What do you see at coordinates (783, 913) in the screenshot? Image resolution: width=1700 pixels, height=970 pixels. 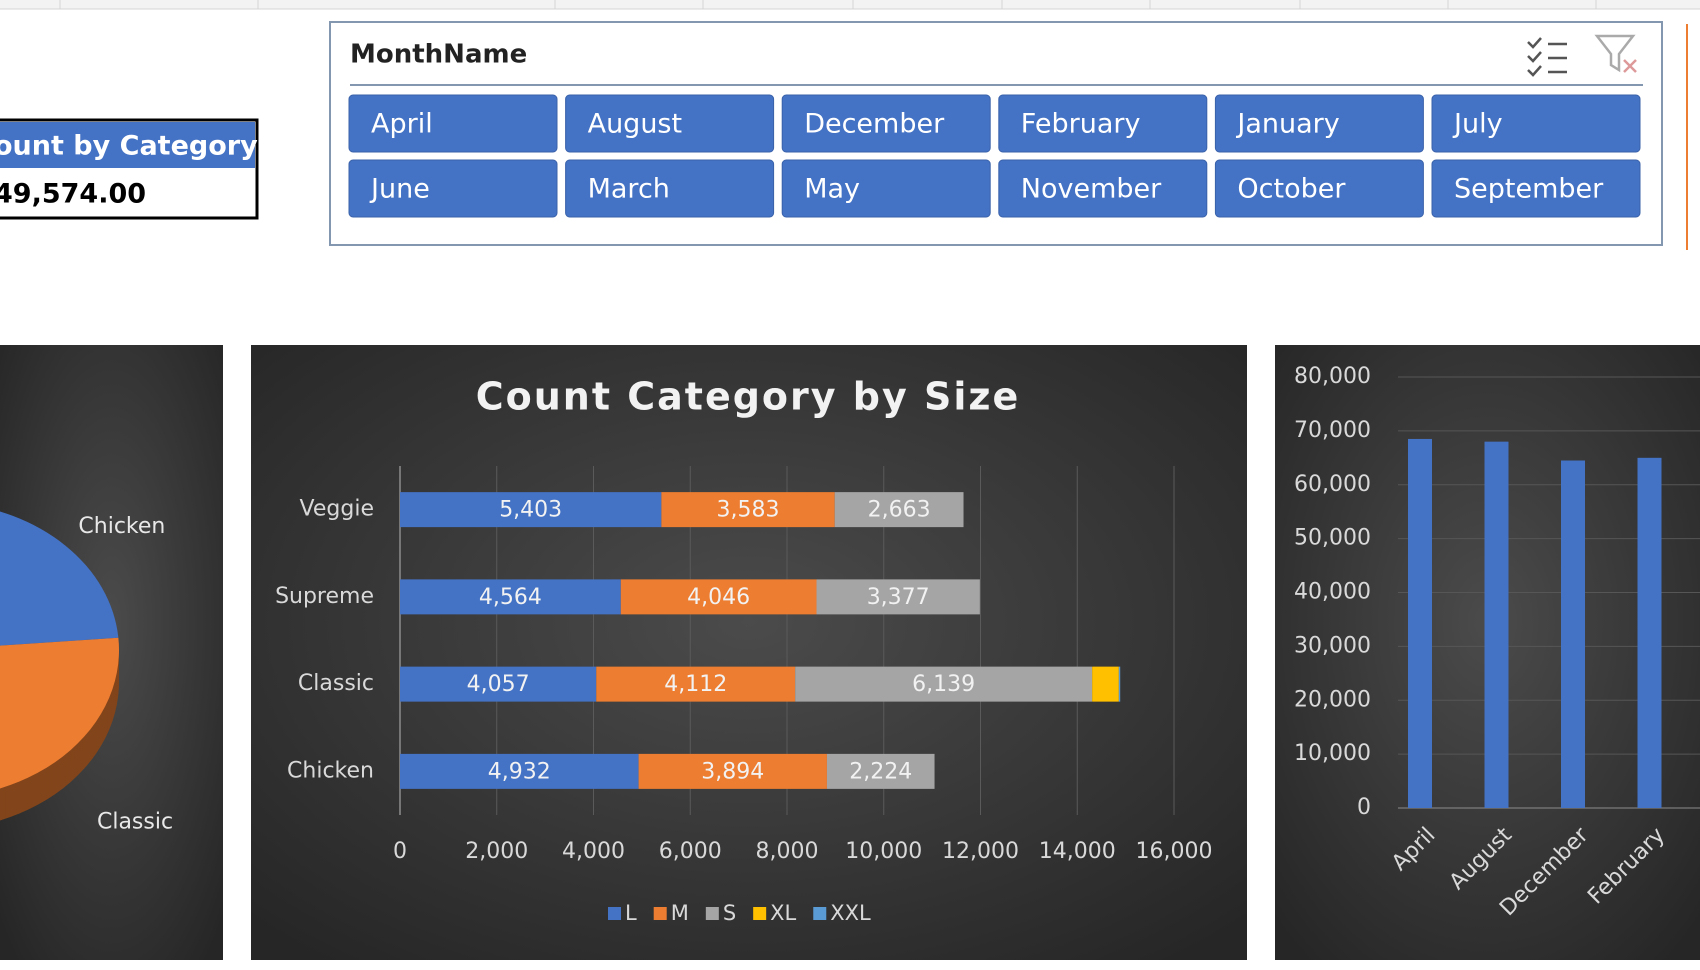 I see `legend-label: XL` at bounding box center [783, 913].